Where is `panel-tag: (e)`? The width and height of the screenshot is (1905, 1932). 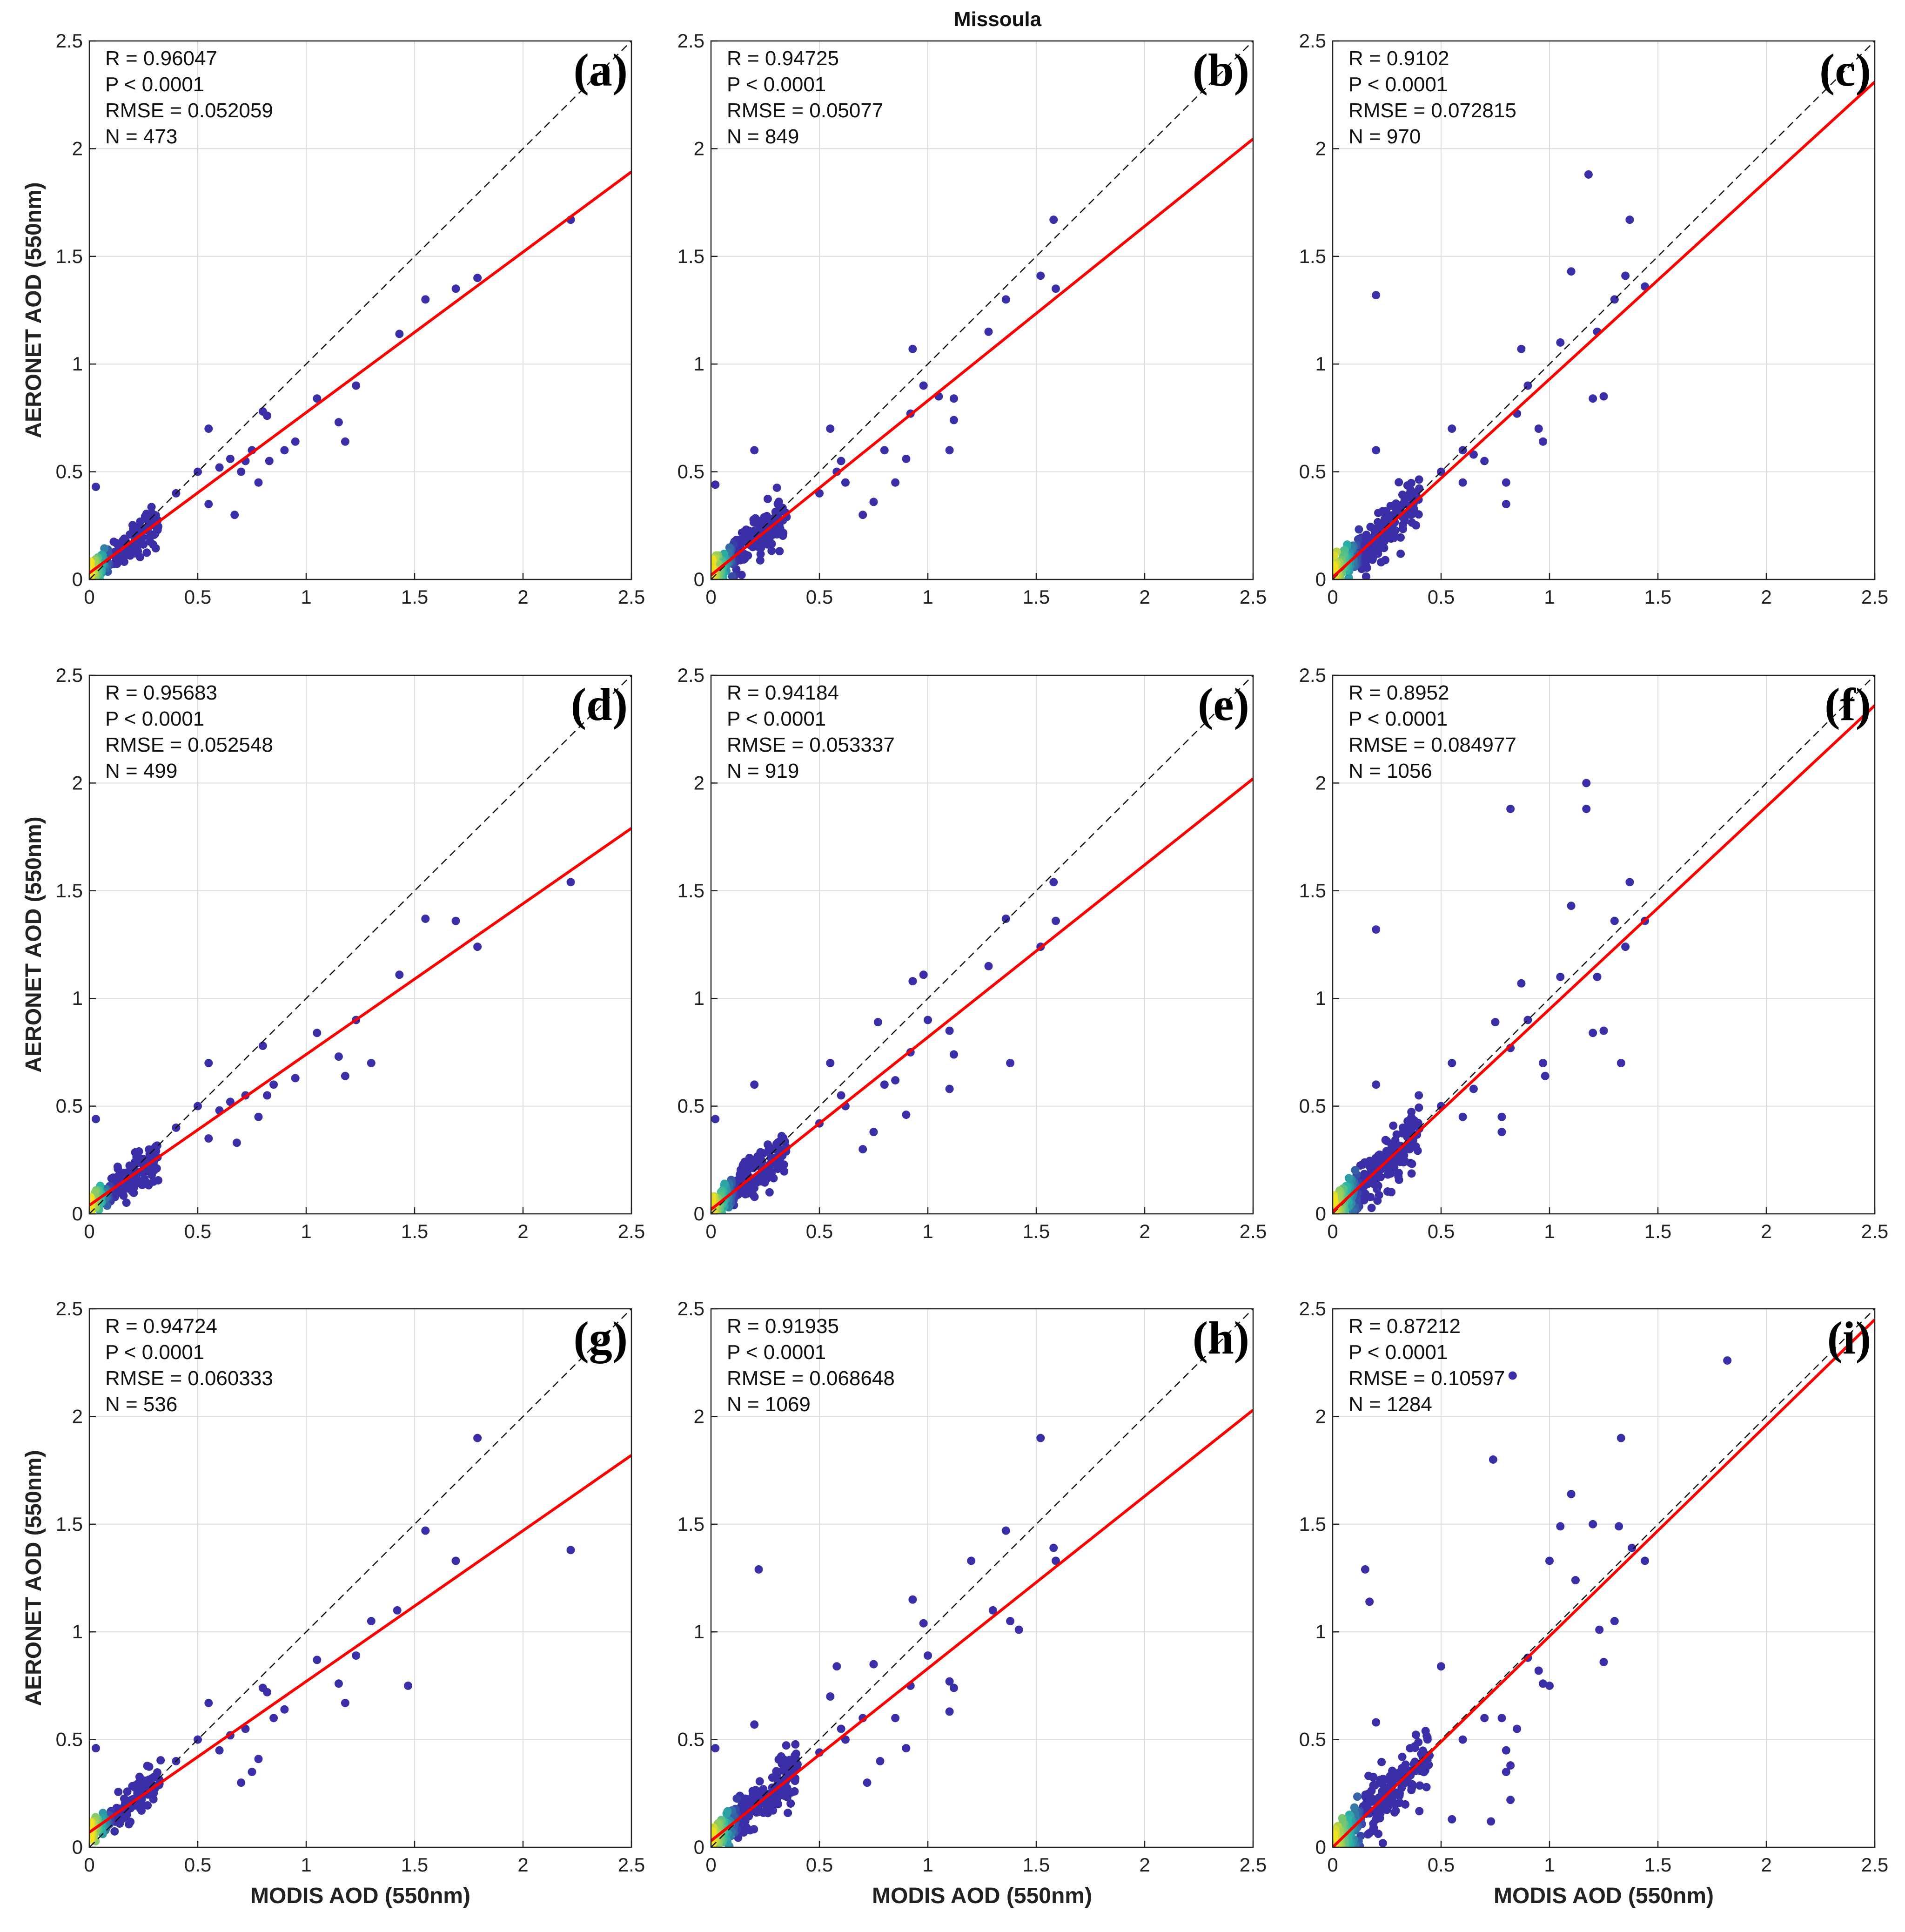 panel-tag: (e) is located at coordinates (1223, 704).